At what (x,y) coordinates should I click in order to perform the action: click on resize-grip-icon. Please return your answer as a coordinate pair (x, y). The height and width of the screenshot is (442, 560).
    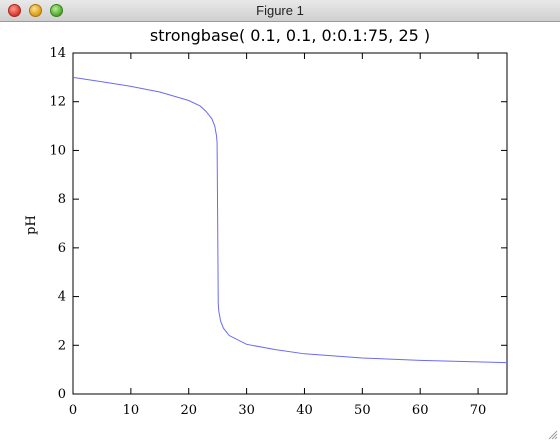
    Looking at the image, I should click on (552, 434).